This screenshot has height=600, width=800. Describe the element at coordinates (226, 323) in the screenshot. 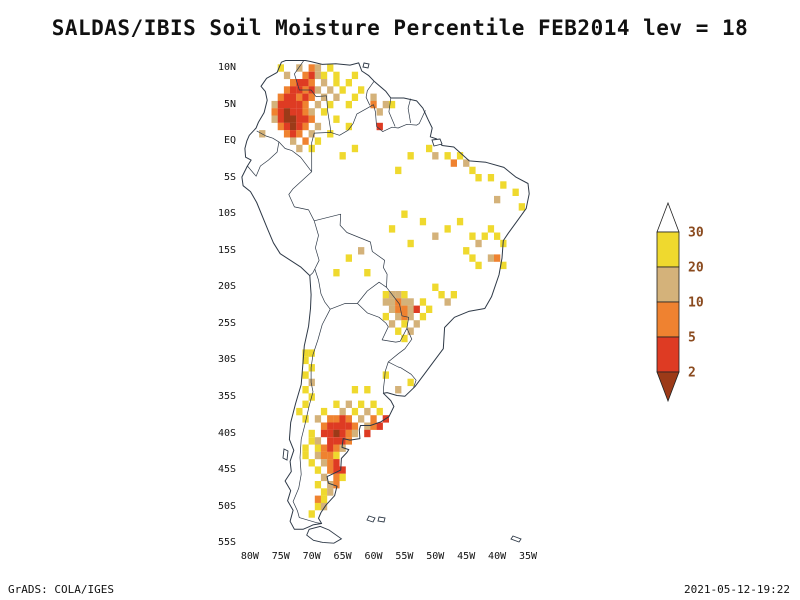

I see `lat-tick-label: 25S` at that location.